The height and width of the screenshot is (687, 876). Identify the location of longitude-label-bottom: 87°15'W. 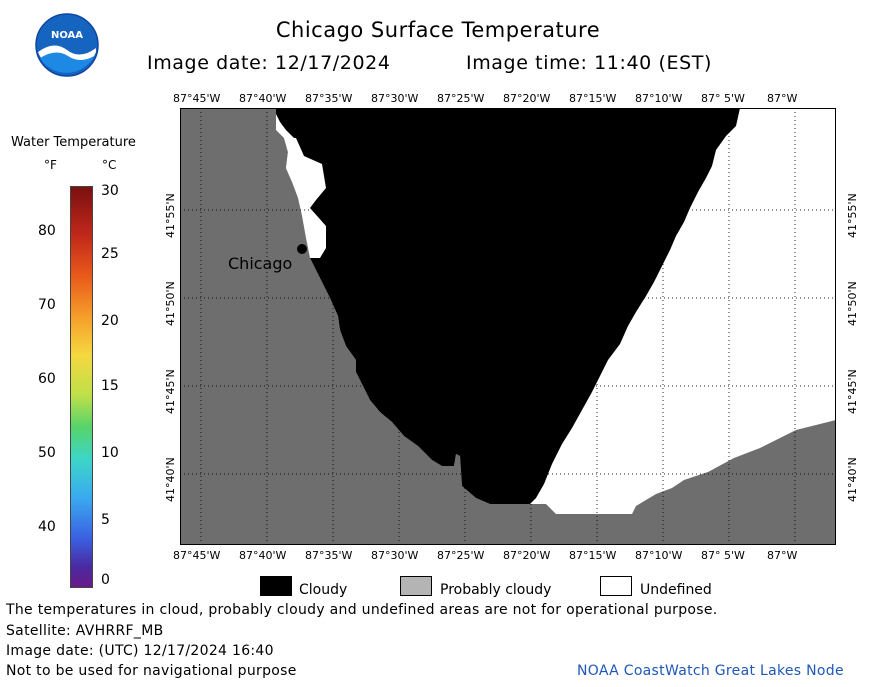
(593, 555).